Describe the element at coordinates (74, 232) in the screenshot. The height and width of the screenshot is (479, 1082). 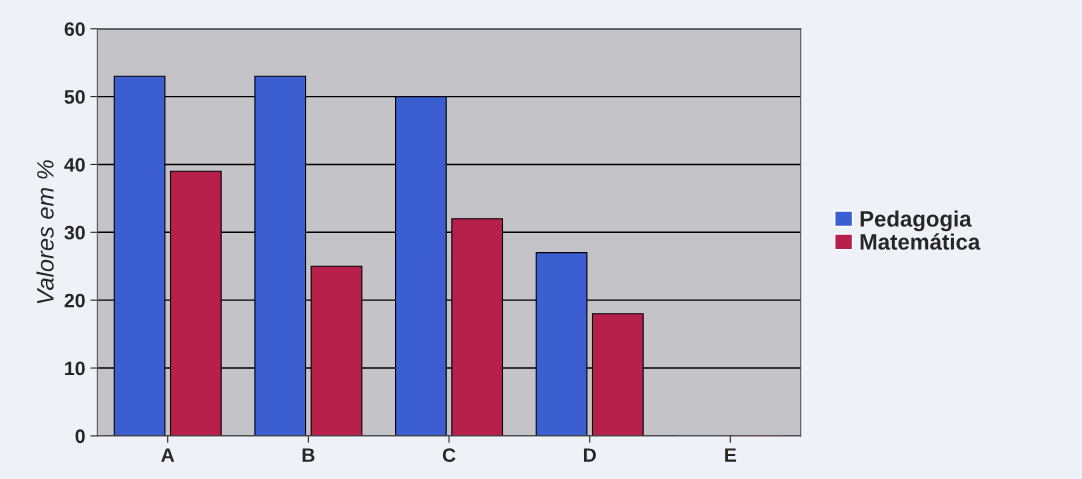
I see `y-tick-label: 30` at that location.